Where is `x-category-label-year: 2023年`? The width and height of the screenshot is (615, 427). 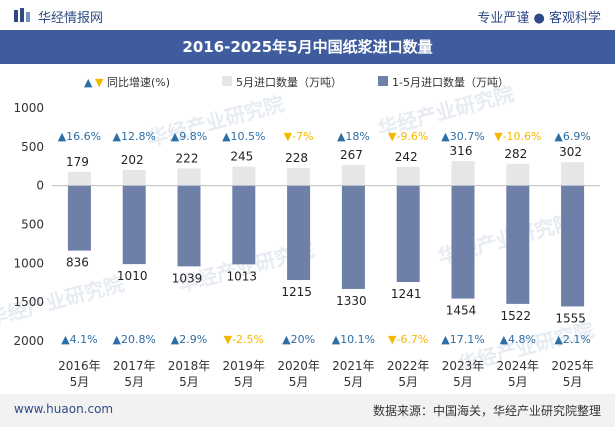 x-category-label-year: 2023年 is located at coordinates (463, 366).